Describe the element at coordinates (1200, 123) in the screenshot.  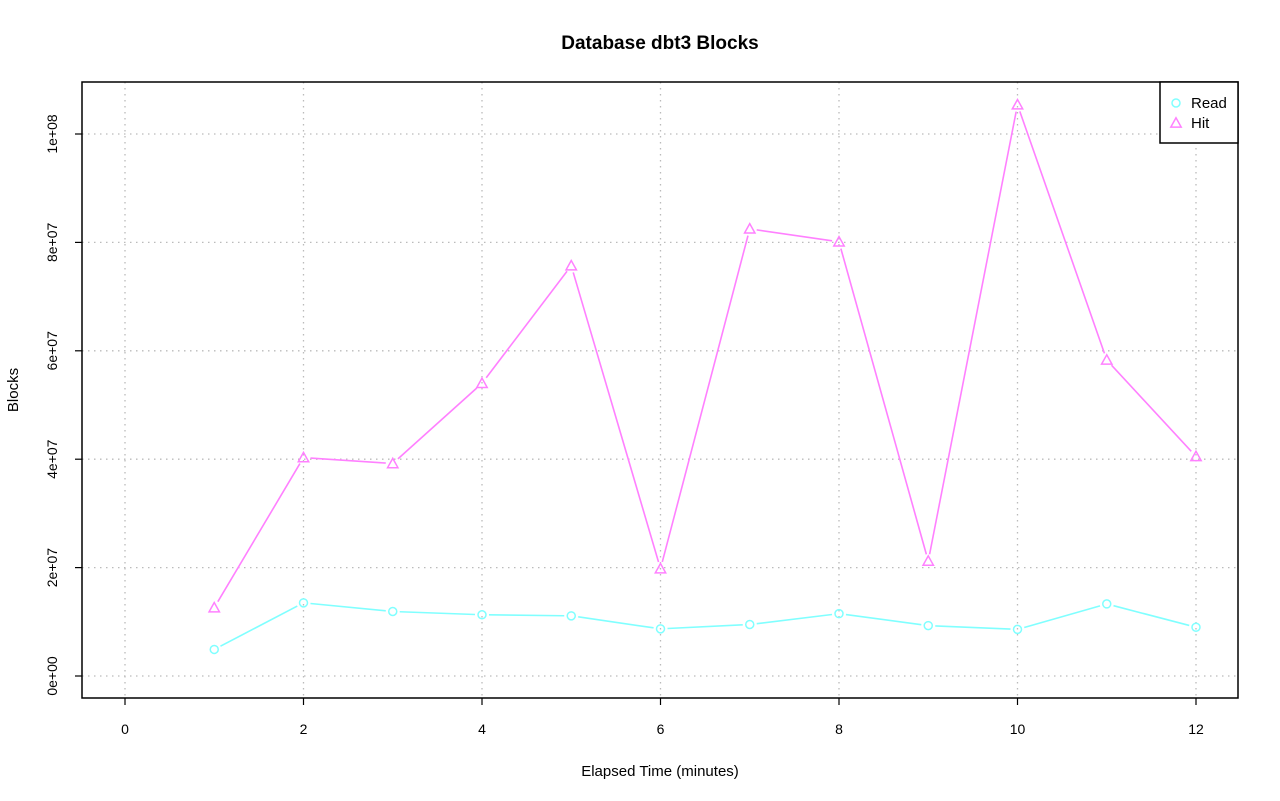
I see `legend-label-hit: Hit` at that location.